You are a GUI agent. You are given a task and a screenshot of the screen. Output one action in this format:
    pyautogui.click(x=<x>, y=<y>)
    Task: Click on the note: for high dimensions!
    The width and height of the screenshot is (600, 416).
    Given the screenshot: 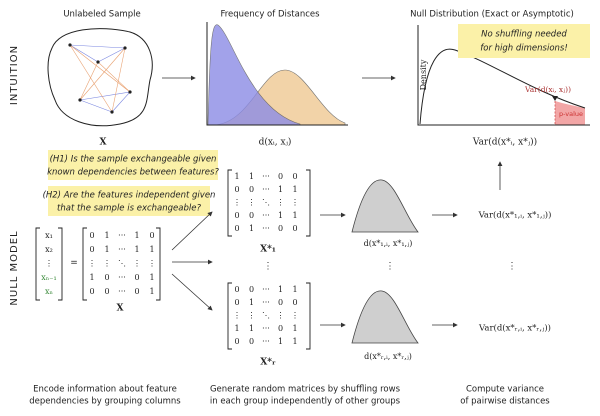 What is the action you would take?
    pyautogui.click(x=524, y=49)
    